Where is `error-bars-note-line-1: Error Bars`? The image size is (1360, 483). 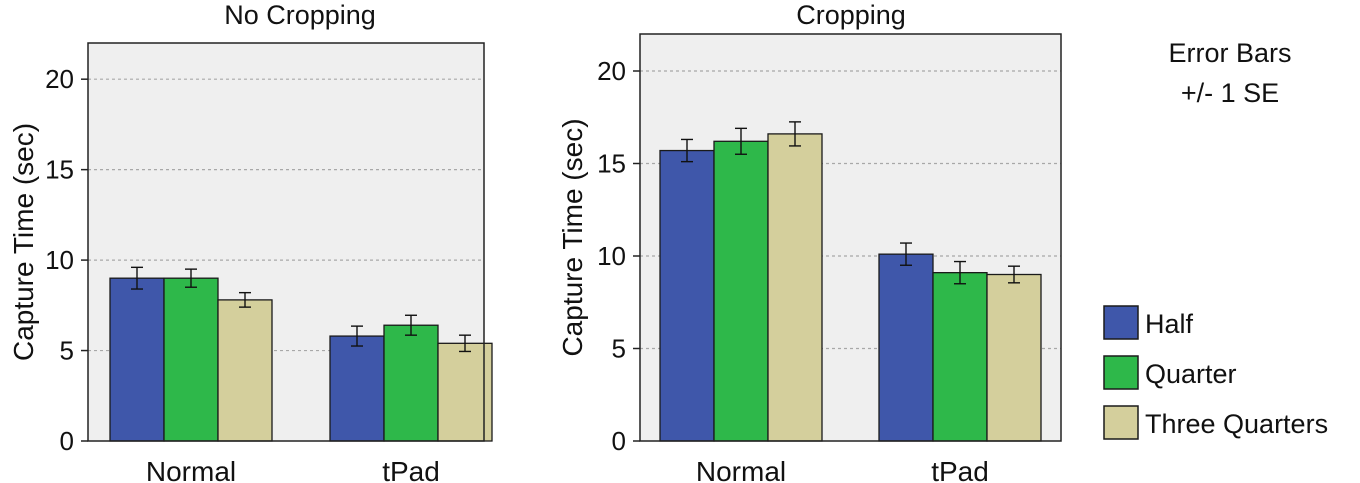 error-bars-note-line-1: Error Bars is located at coordinates (1229, 53).